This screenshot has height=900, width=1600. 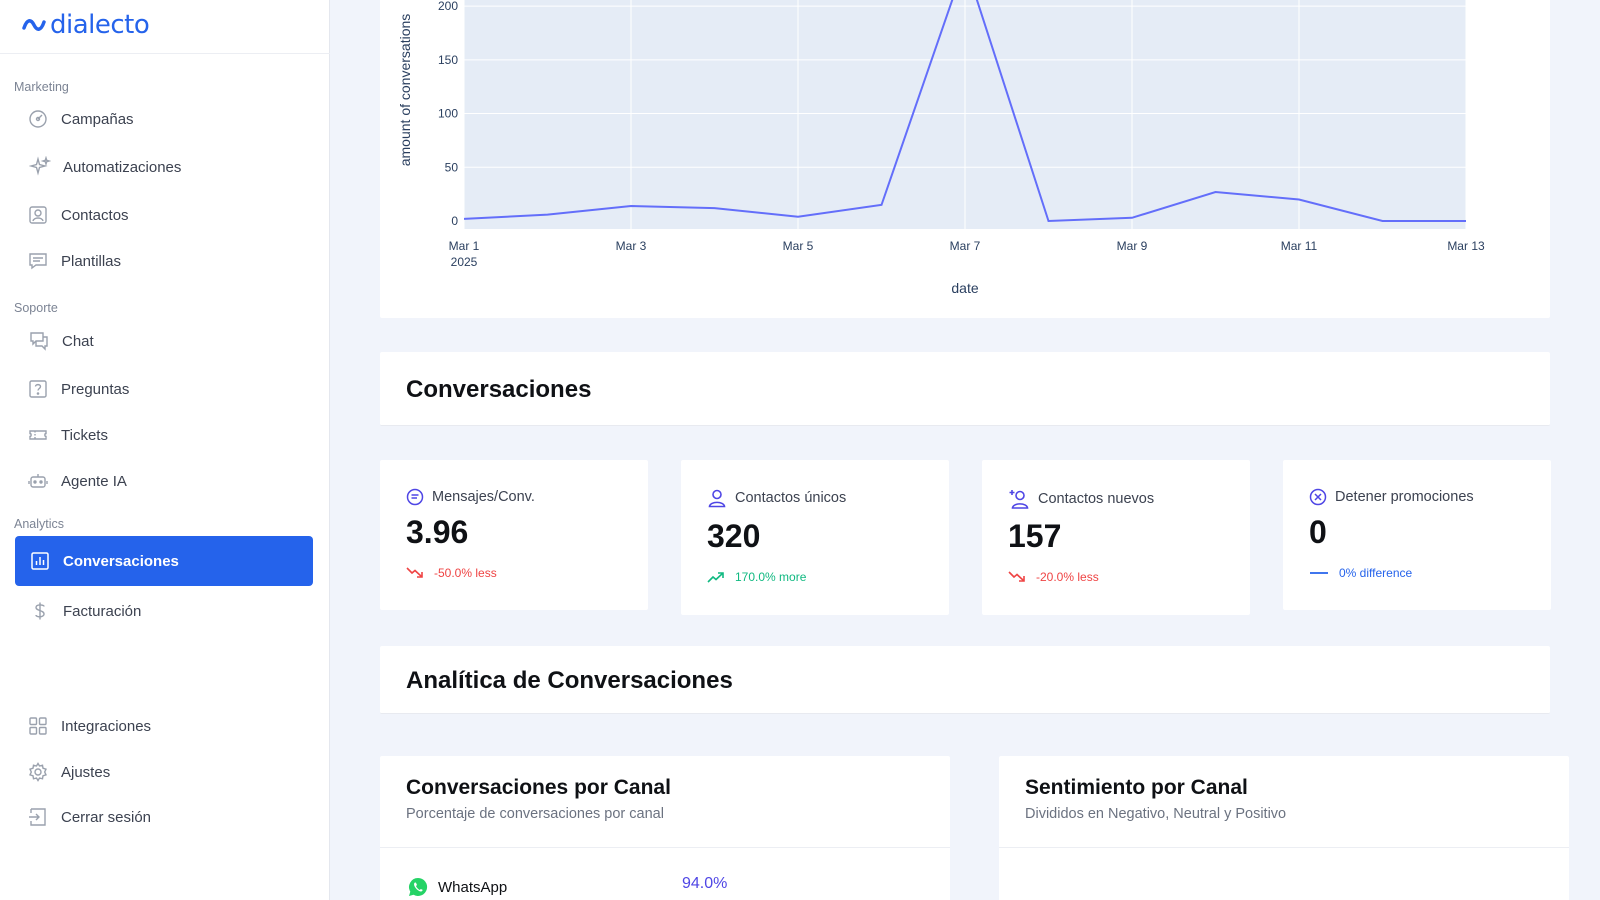 I want to click on metric-label: Contactos únicos, so click(x=791, y=498).